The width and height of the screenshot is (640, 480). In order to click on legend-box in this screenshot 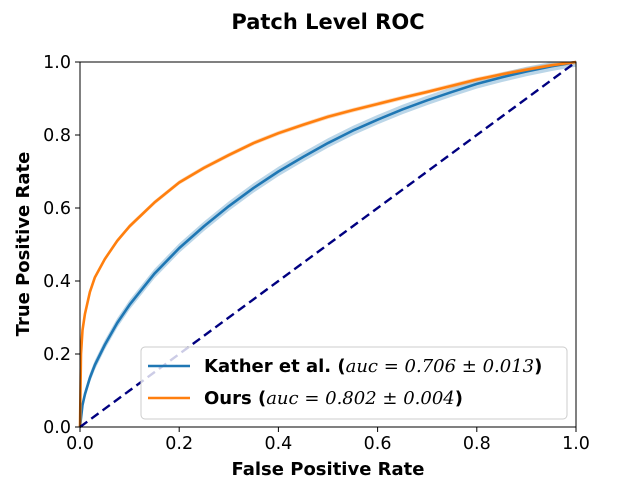, I will do `click(354, 383)`.